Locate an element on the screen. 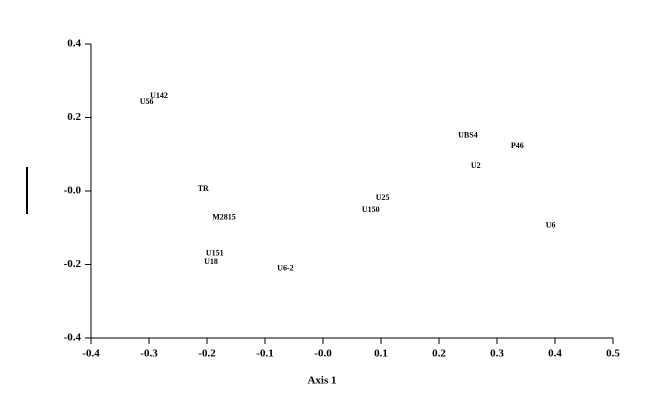 Image resolution: width=664 pixels, height=413 pixels. x-tick-label: 0.4 is located at coordinates (555, 354).